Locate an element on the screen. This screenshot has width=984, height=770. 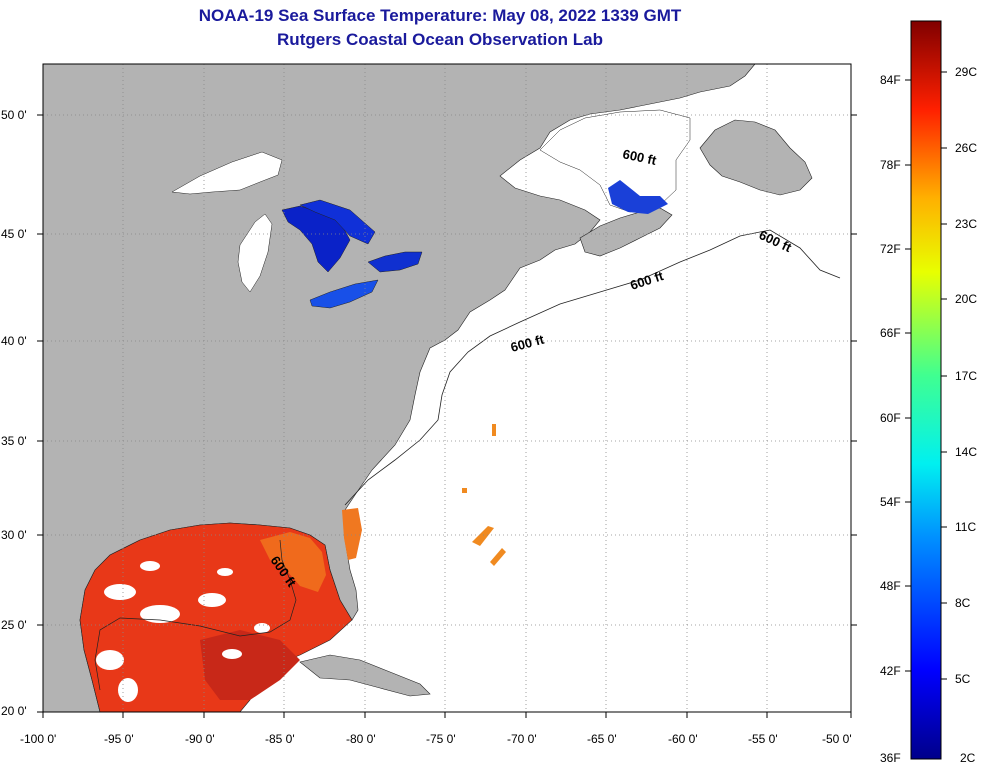
lake-ontario is located at coordinates (395, 262).